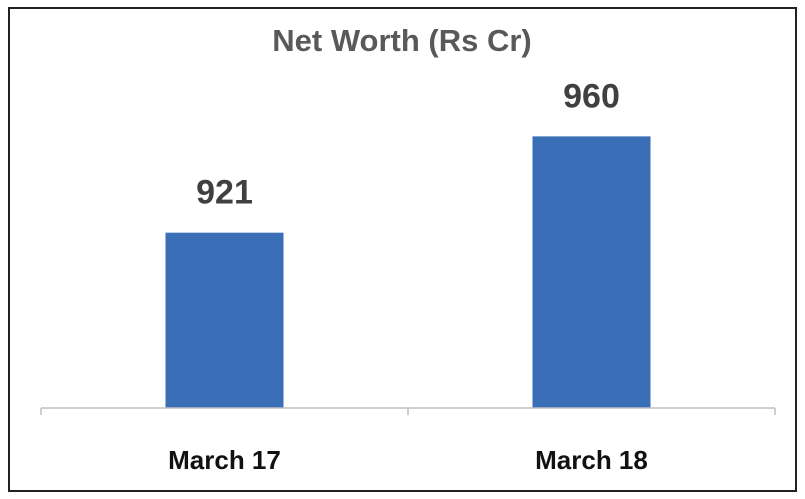  Describe the element at coordinates (401, 40) in the screenshot. I see `chart-title: Net Worth (Rs Cr)` at that location.